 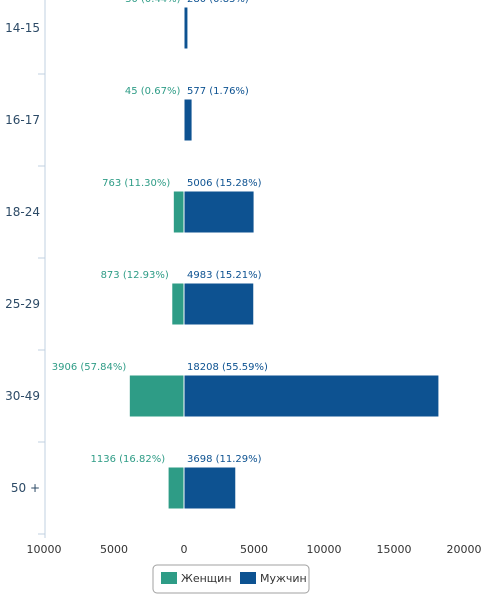 What do you see at coordinates (22, 212) in the screenshot?
I see `category-label: 18-24` at bounding box center [22, 212].